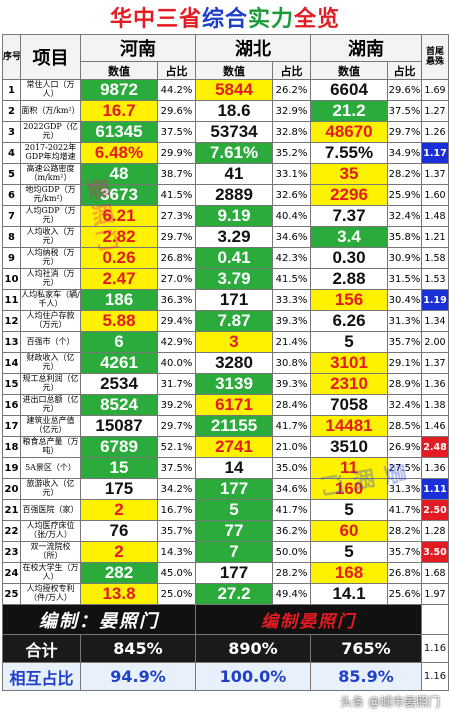 Image resolution: width=450 pixels, height=718 pixels. I want to click on row-number: 2, so click(11, 111).